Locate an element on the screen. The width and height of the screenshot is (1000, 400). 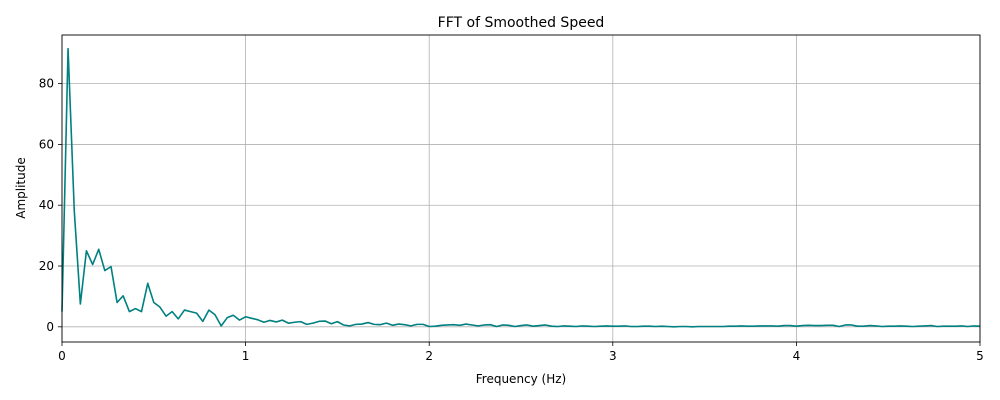
y-tick-label: 40 is located at coordinates (46, 205).